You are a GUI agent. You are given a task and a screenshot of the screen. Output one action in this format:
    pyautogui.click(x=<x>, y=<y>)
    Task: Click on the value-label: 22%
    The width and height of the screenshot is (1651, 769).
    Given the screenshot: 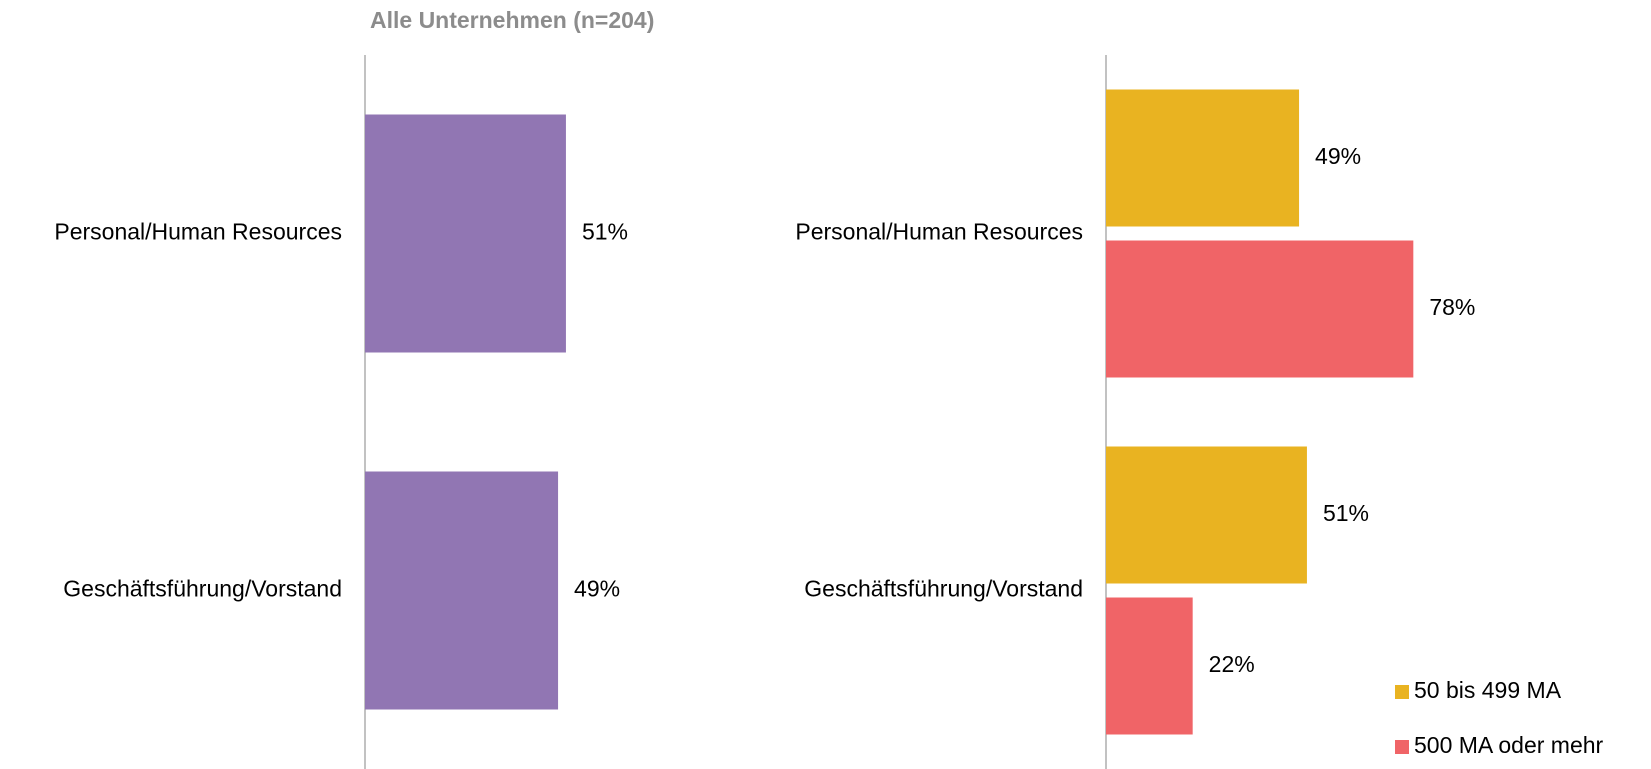 What is the action you would take?
    pyautogui.click(x=1232, y=664)
    